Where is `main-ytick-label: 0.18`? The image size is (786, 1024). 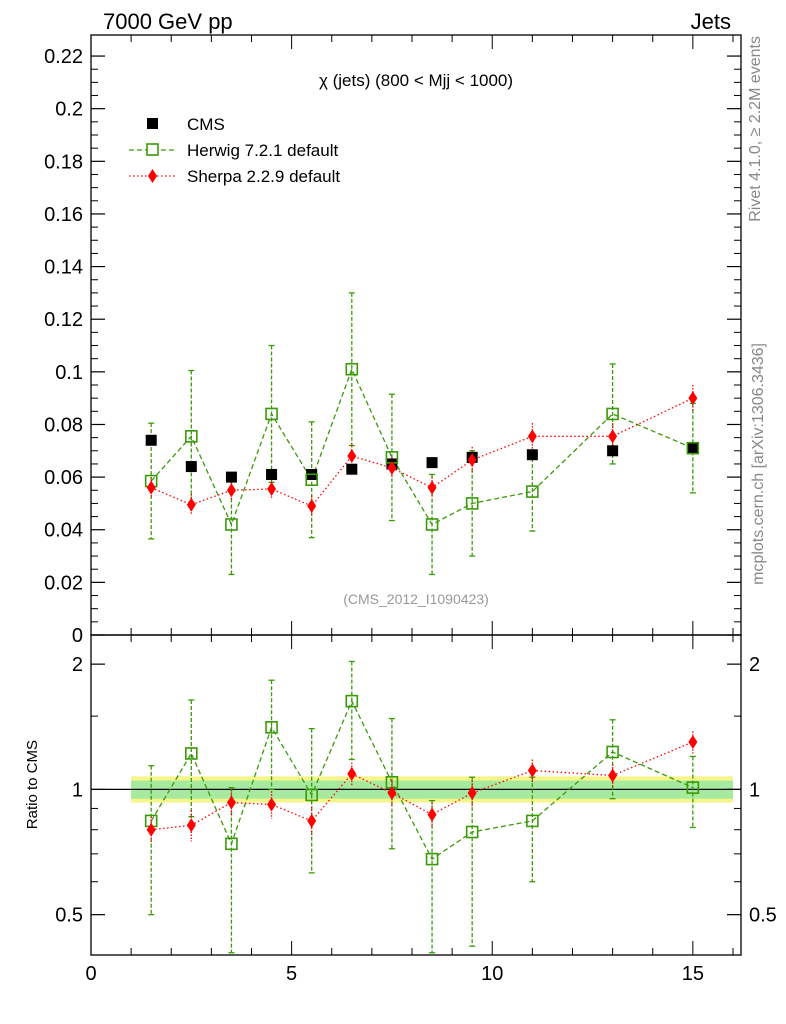
main-ytick-label: 0.18 is located at coordinates (63, 162).